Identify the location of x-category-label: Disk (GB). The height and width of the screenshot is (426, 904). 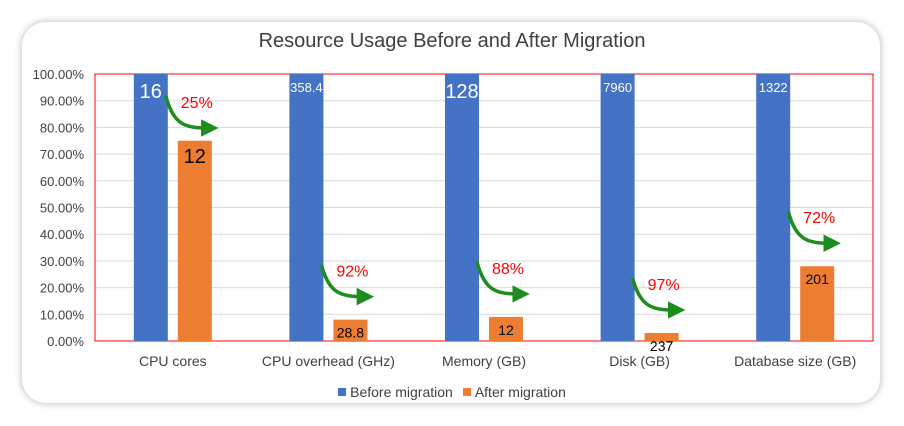
(639, 361).